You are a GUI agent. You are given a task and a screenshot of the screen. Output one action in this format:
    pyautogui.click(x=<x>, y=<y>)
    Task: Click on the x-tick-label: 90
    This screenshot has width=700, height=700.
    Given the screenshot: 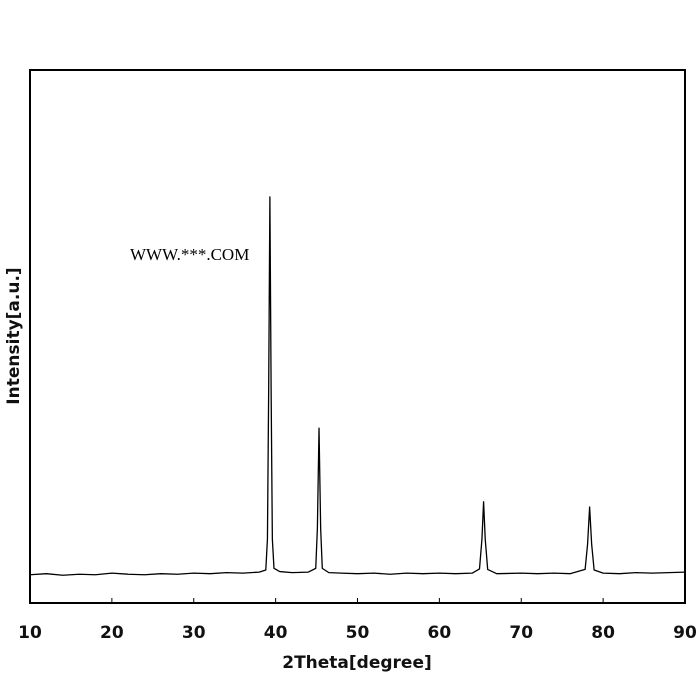 What is the action you would take?
    pyautogui.click(x=685, y=633)
    